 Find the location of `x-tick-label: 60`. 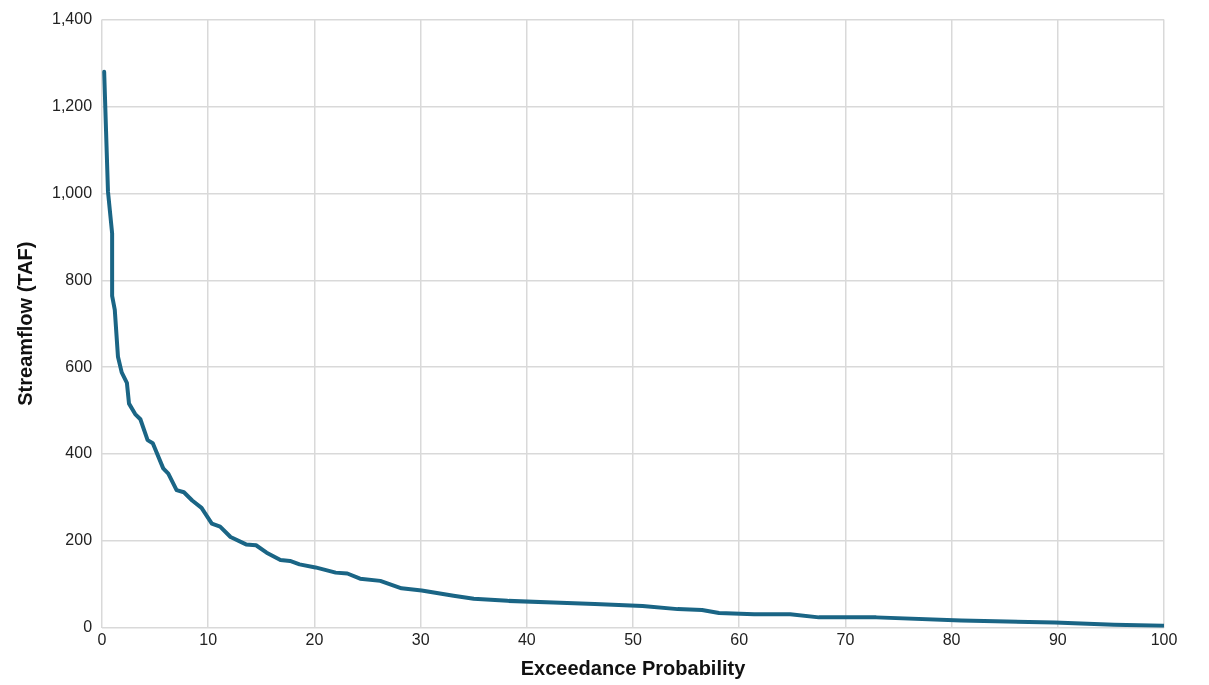

x-tick-label: 60 is located at coordinates (739, 639).